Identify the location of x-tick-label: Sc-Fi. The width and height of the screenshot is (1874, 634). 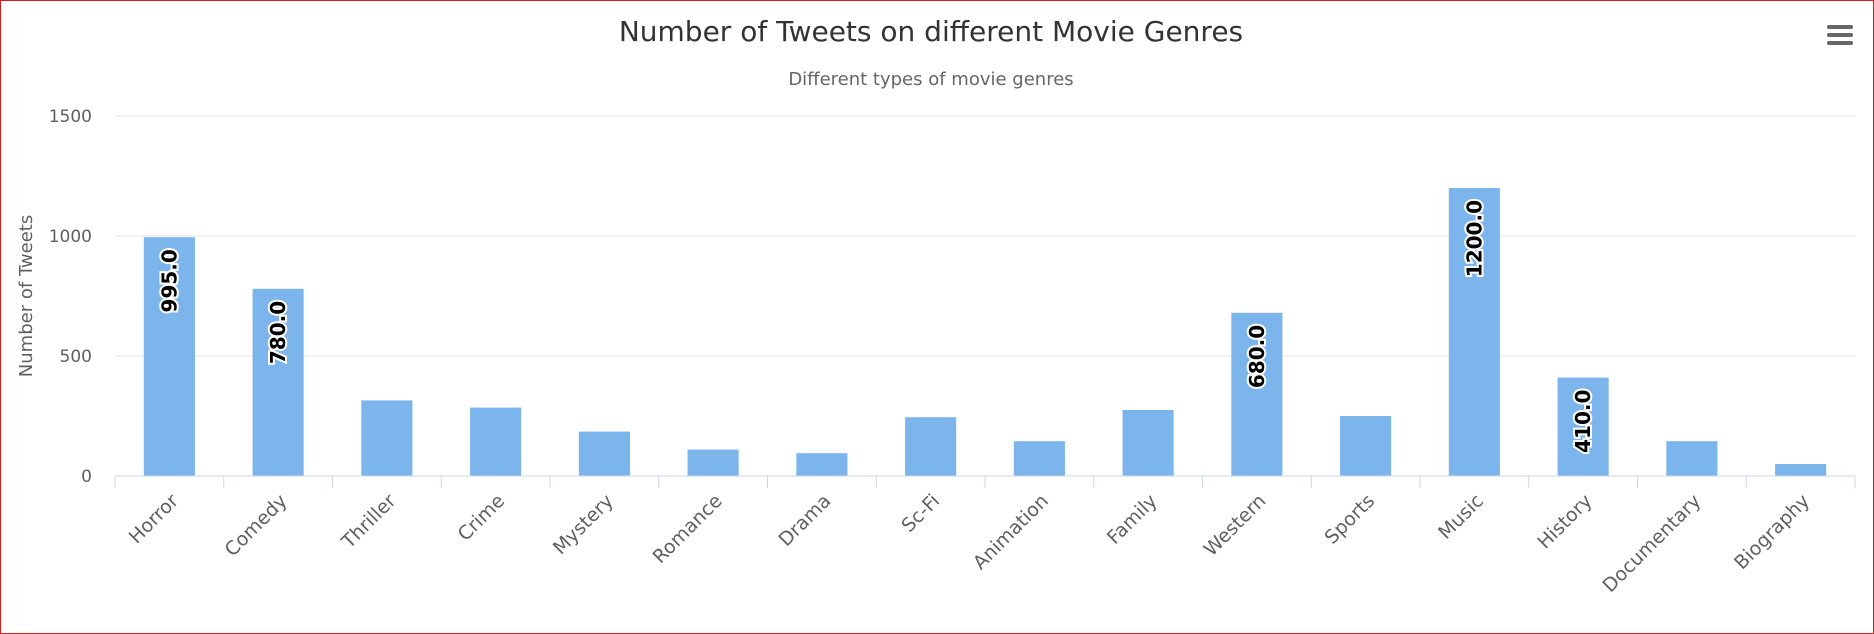
(920, 513).